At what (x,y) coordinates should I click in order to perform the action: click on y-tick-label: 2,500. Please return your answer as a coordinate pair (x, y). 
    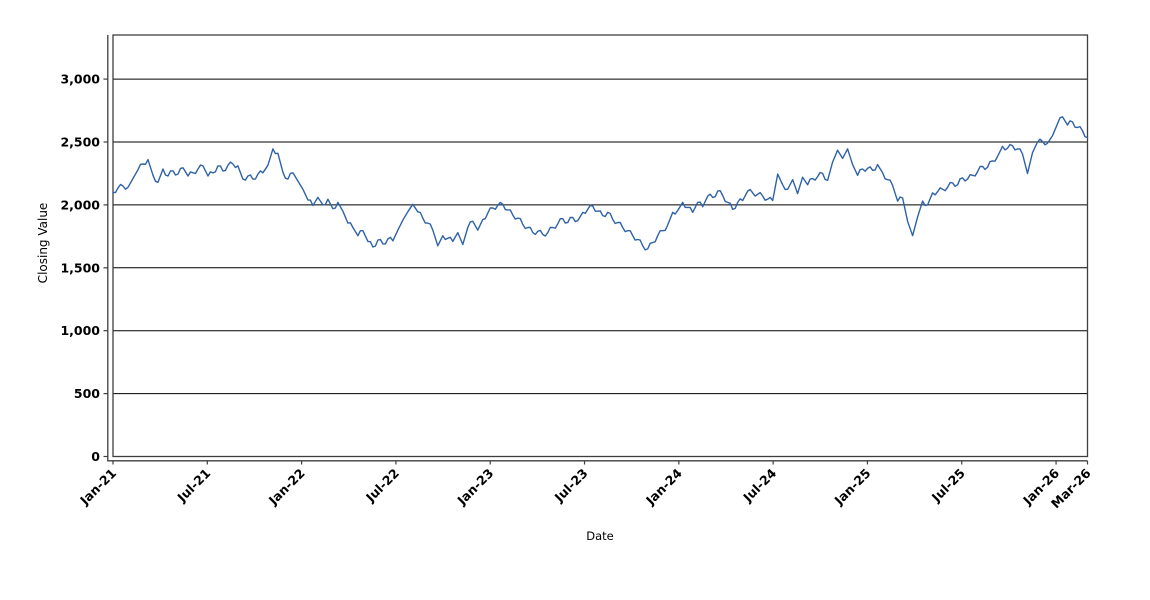
    Looking at the image, I should click on (80, 142).